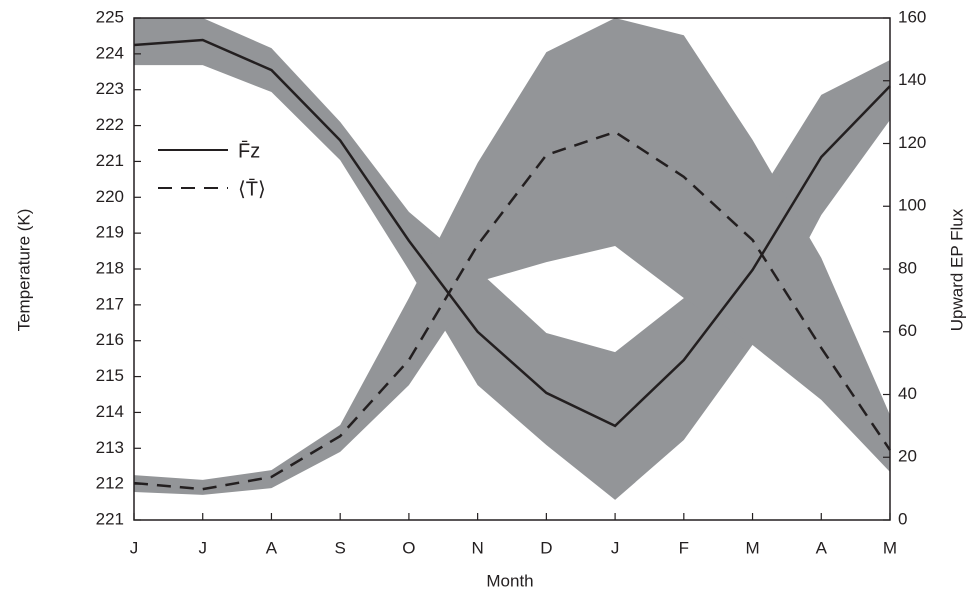 The height and width of the screenshot is (600, 971). Describe the element at coordinates (907, 456) in the screenshot. I see `y2-tick-label: 20` at that location.